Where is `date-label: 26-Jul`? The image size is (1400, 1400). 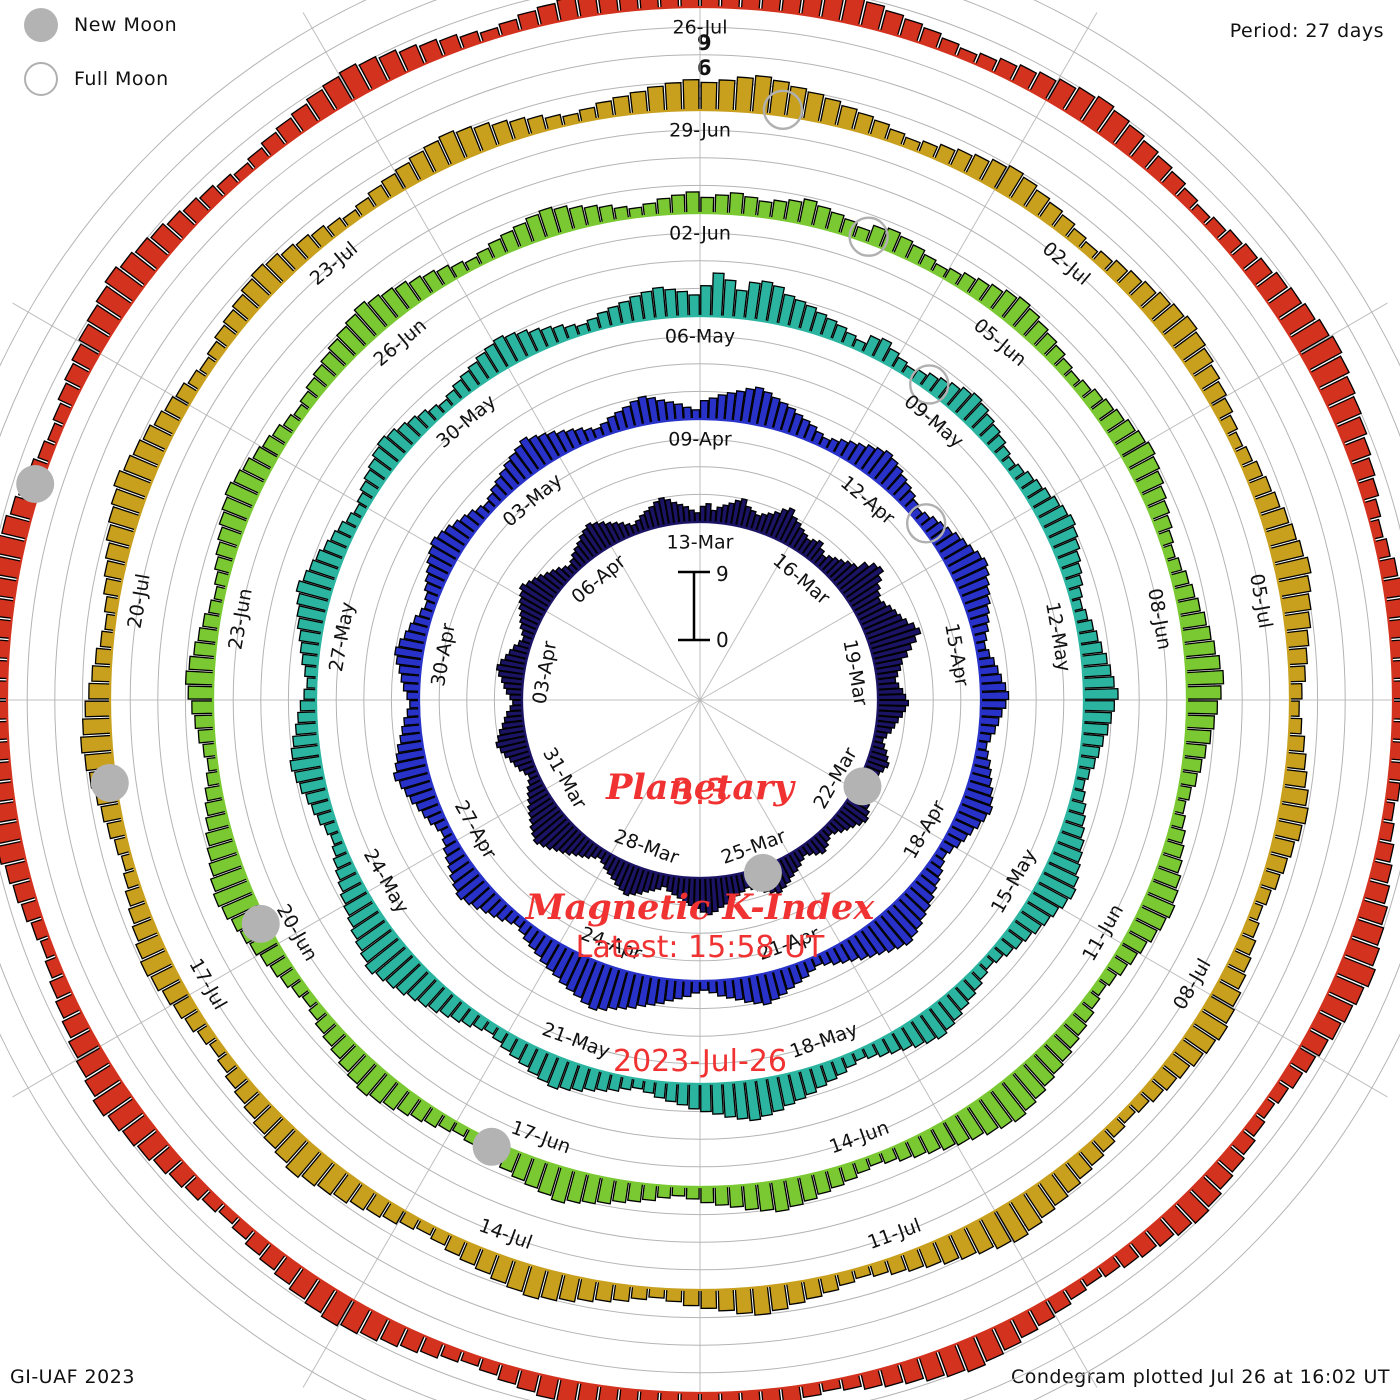 date-label: 26-Jul is located at coordinates (699, 28).